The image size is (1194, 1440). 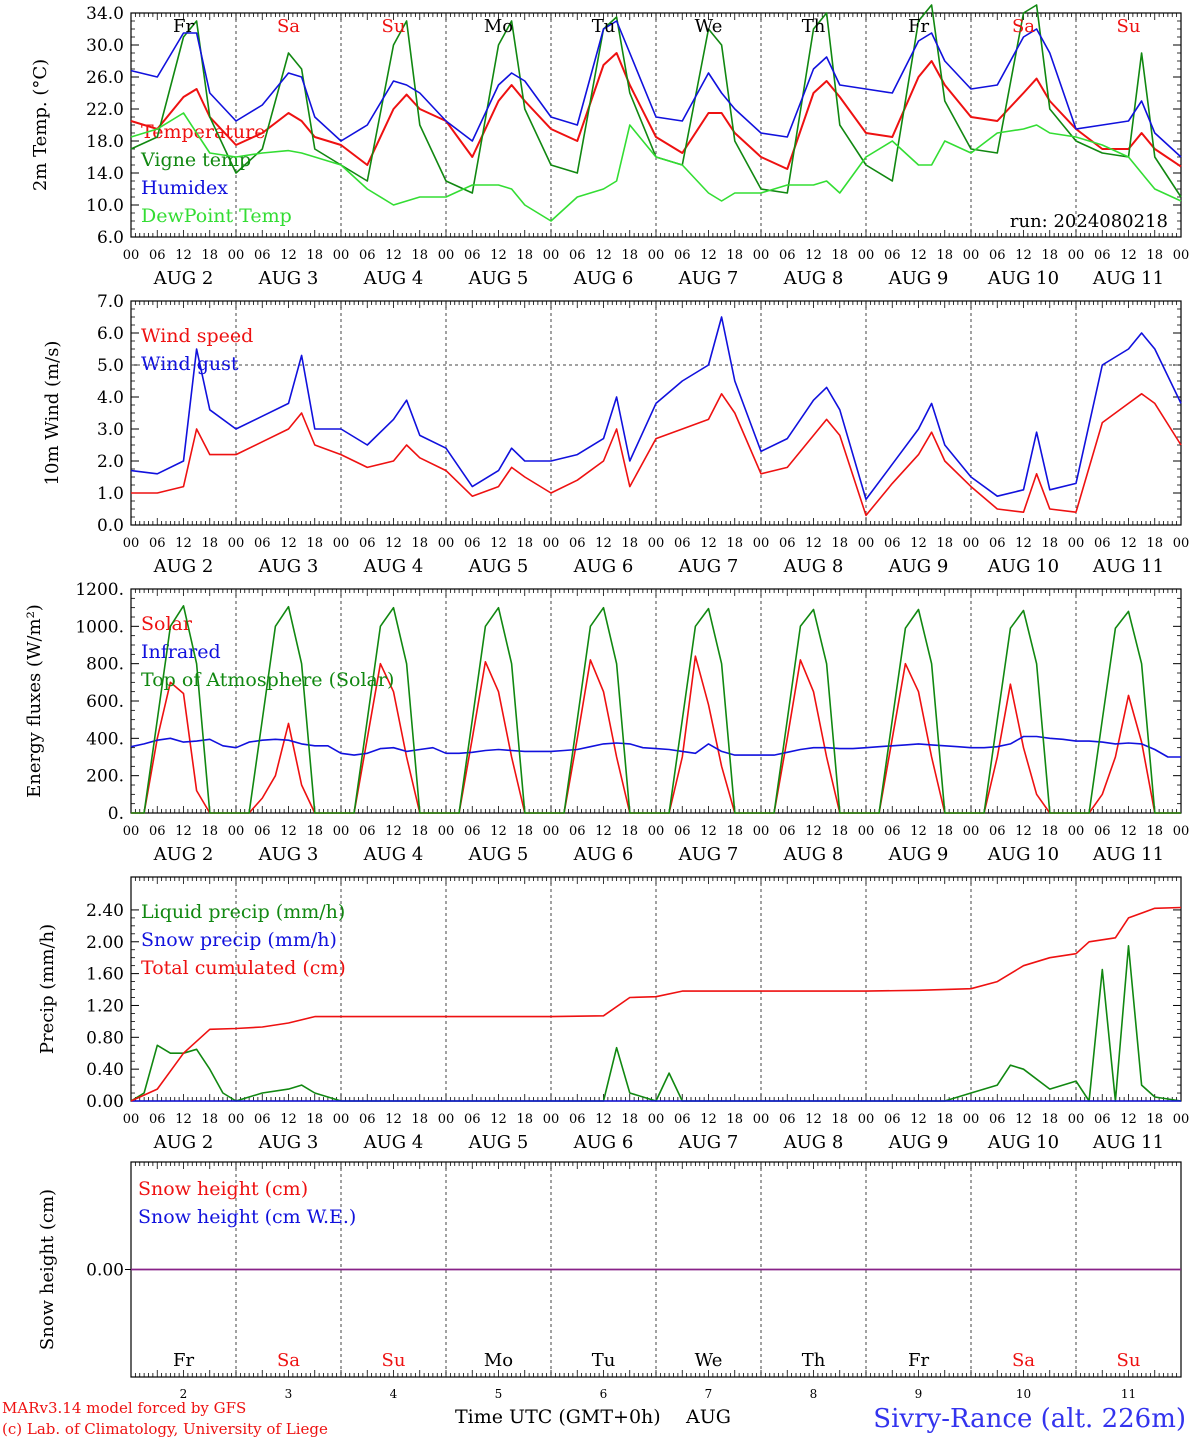 What do you see at coordinates (105, 46) in the screenshot?
I see `y-tick-label: 30.0` at bounding box center [105, 46].